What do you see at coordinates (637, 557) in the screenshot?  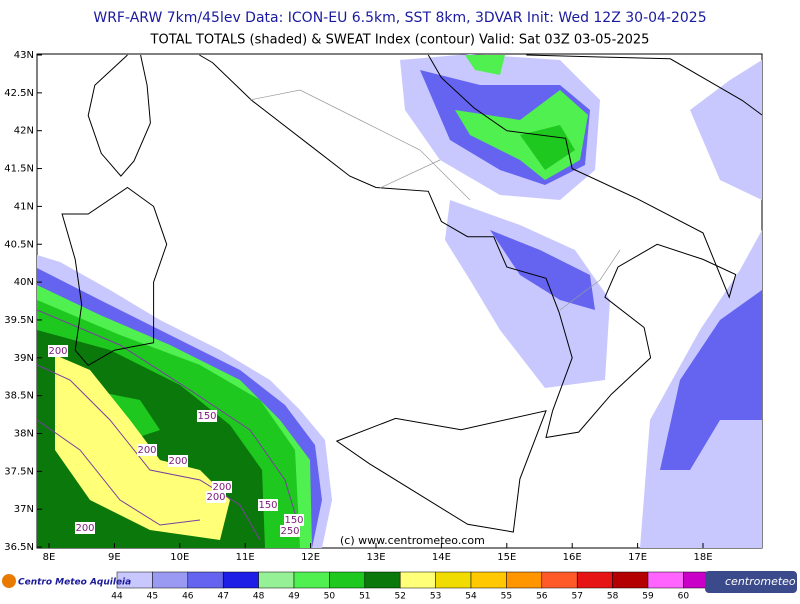 I see `lon-label: 17E` at bounding box center [637, 557].